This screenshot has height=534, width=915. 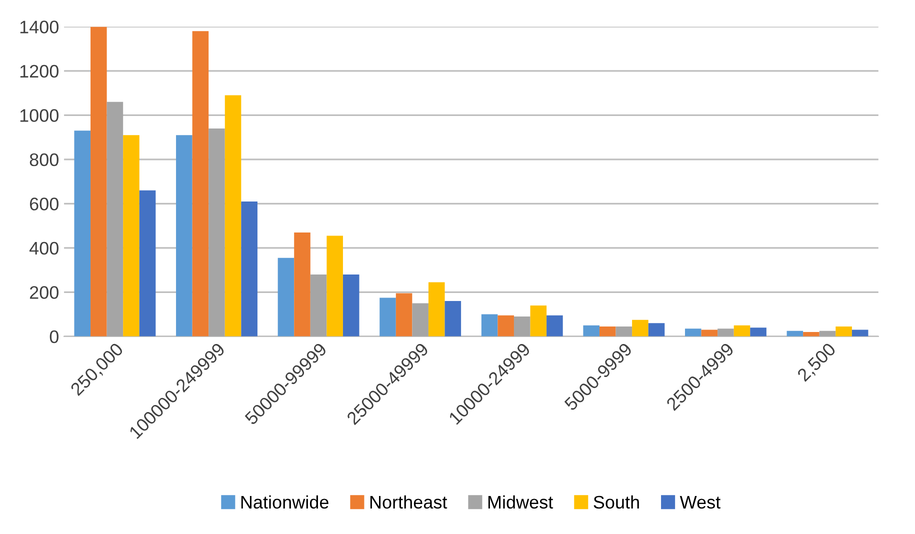 What do you see at coordinates (700, 502) in the screenshot?
I see `legend-label: West` at bounding box center [700, 502].